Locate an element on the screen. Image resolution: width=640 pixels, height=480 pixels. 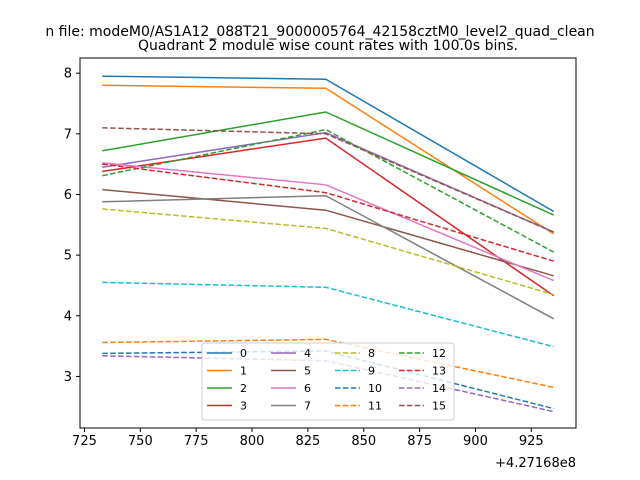
legend-label-11: 11 is located at coordinates (375, 406).